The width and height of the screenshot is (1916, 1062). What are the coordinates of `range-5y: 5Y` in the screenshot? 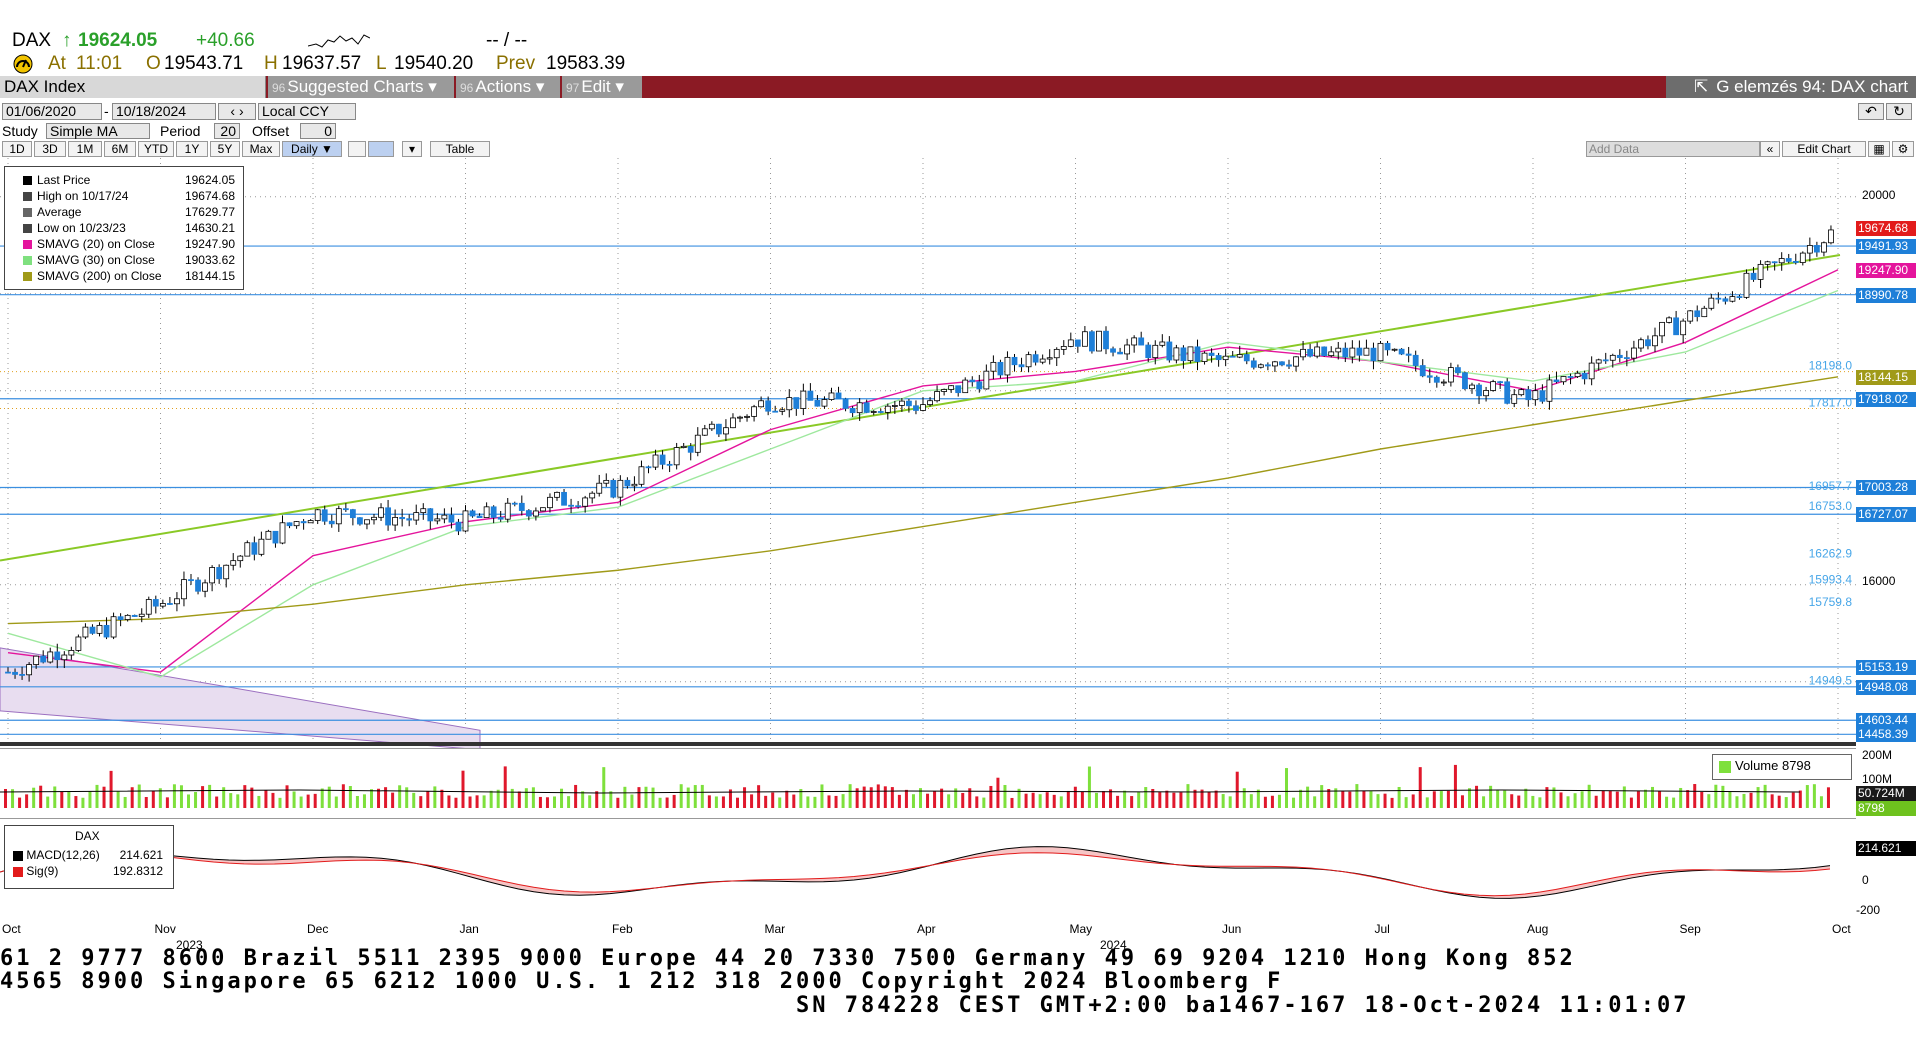 It's located at (225, 149).